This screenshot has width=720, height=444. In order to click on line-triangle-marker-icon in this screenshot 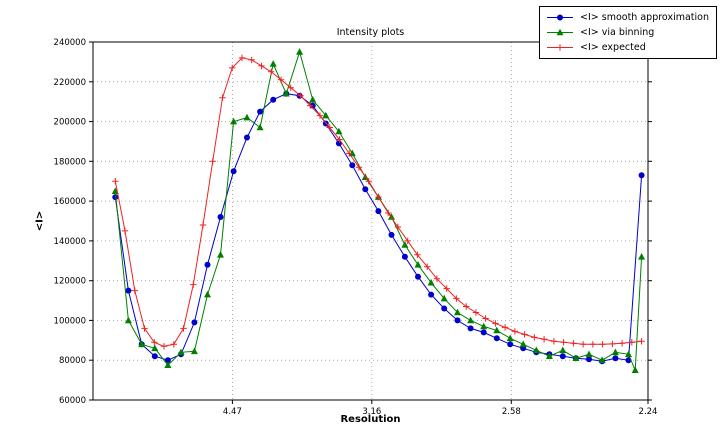, I will do `click(560, 32)`.